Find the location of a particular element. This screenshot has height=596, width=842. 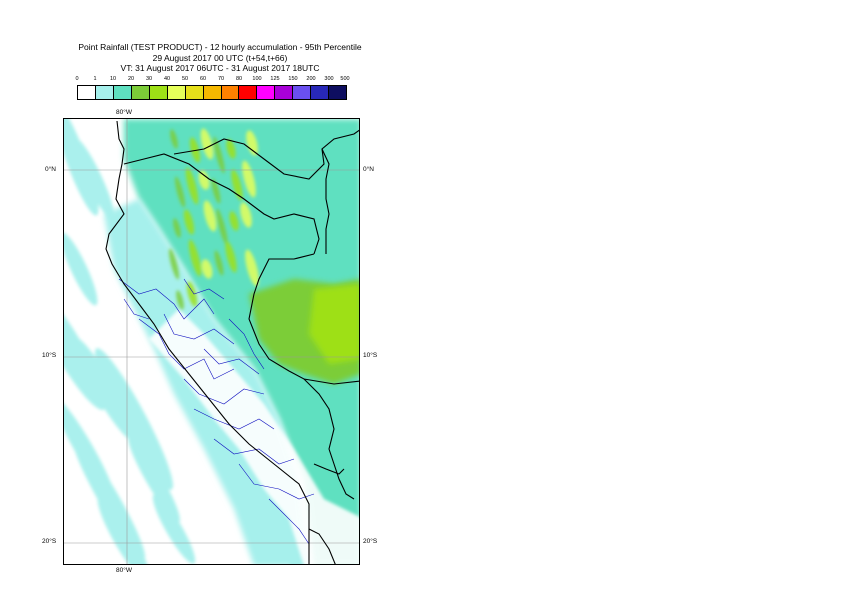

lon-label-top: 80°W is located at coordinates (124, 112).